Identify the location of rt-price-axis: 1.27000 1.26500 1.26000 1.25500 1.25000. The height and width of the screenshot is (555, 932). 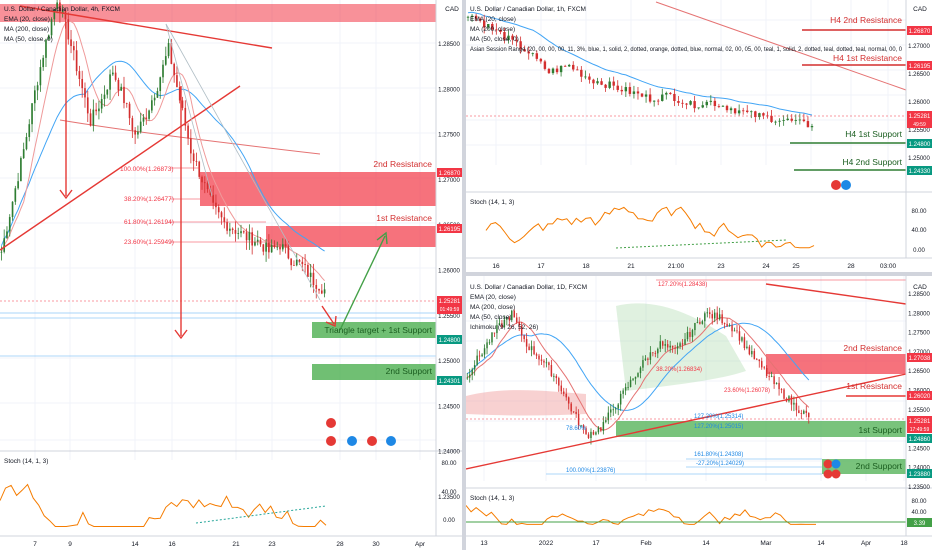
(919, 103).